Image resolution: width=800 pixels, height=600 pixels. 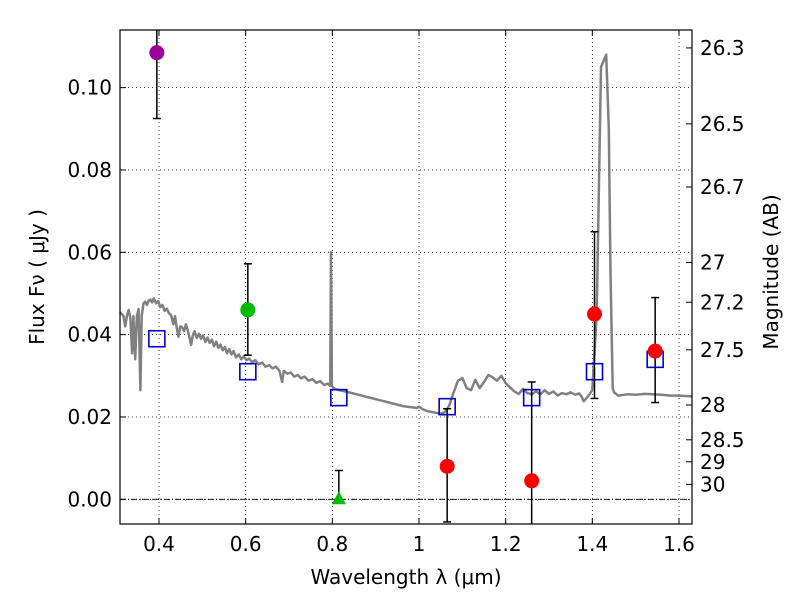 What do you see at coordinates (712, 462) in the screenshot?
I see `magnitude-tick-label: 29` at bounding box center [712, 462].